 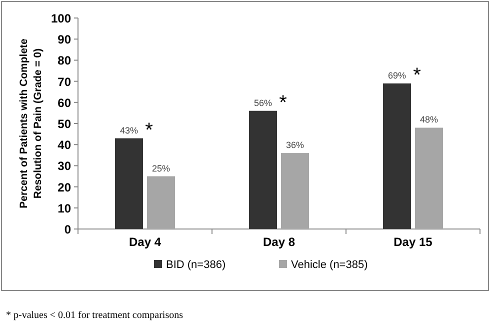 What do you see at coordinates (65, 145) in the screenshot?
I see `y-tick-label: 40` at bounding box center [65, 145].